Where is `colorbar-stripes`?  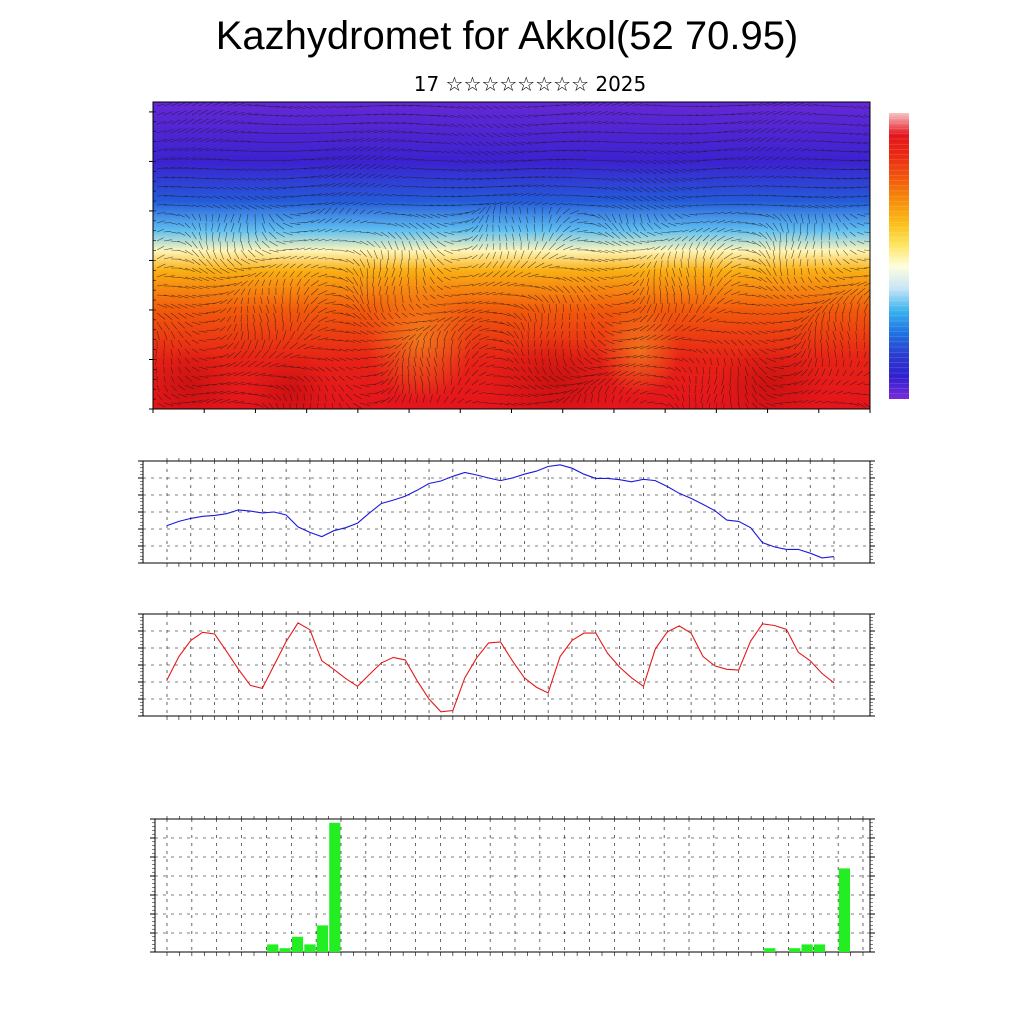 colorbar-stripes is located at coordinates (899, 256).